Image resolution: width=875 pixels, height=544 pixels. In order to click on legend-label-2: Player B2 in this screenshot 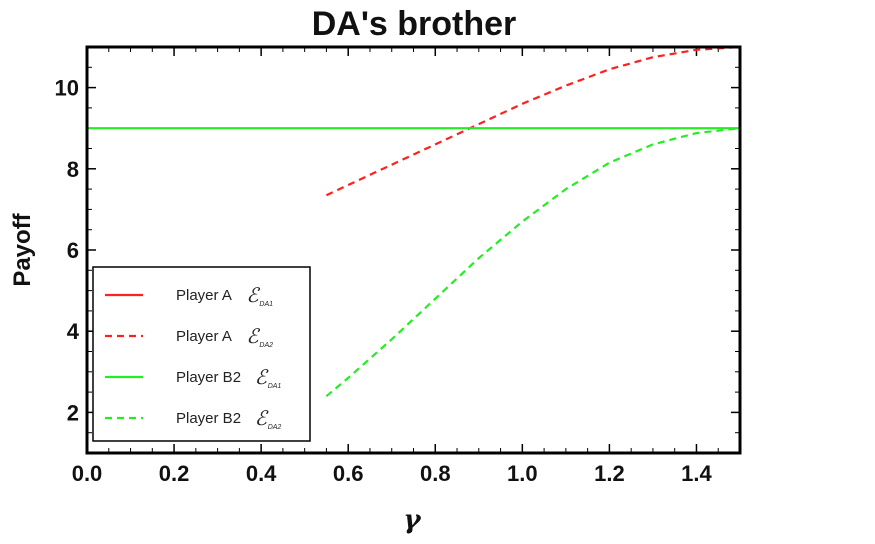, I will do `click(208, 377)`.